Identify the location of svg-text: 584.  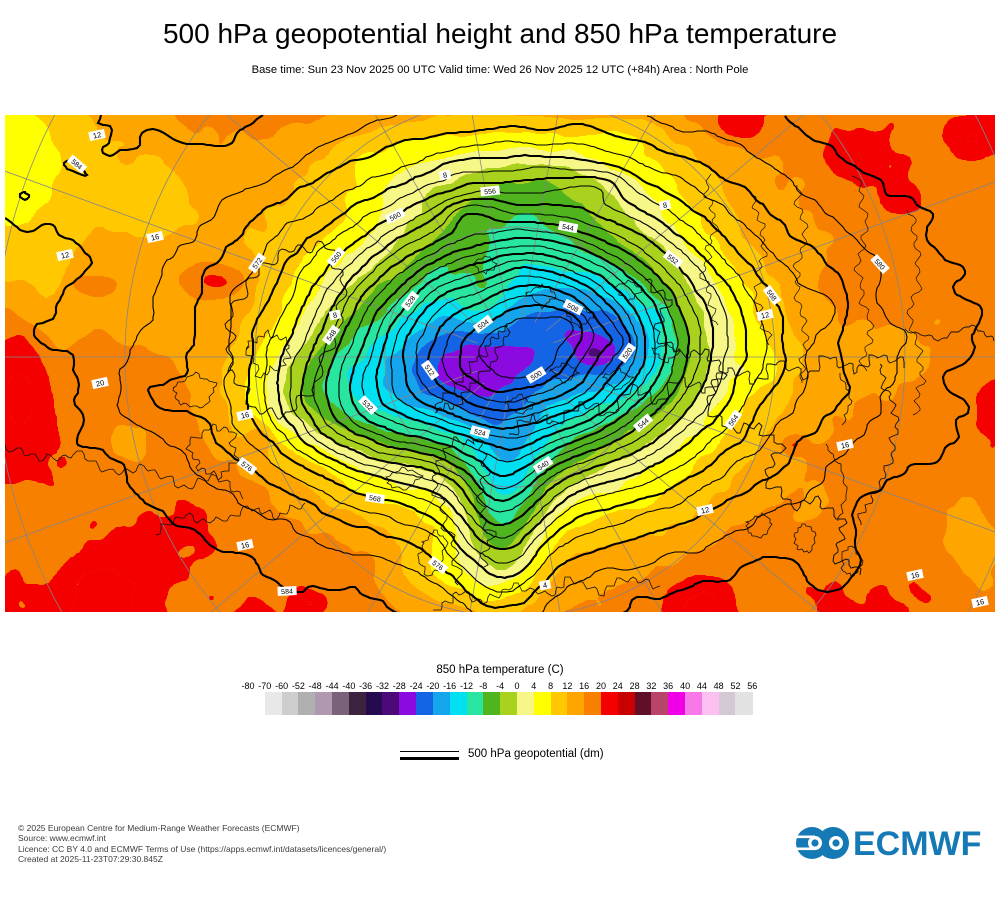
(287, 592).